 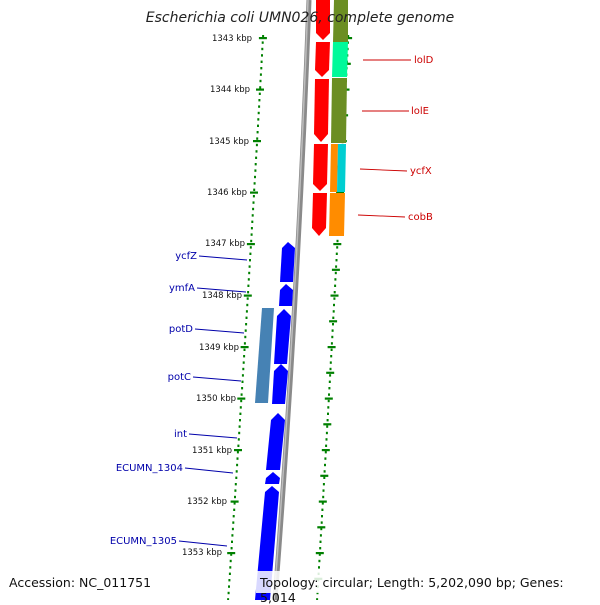 I want to click on gene-label-ycfX: ycfX, so click(x=421, y=171).